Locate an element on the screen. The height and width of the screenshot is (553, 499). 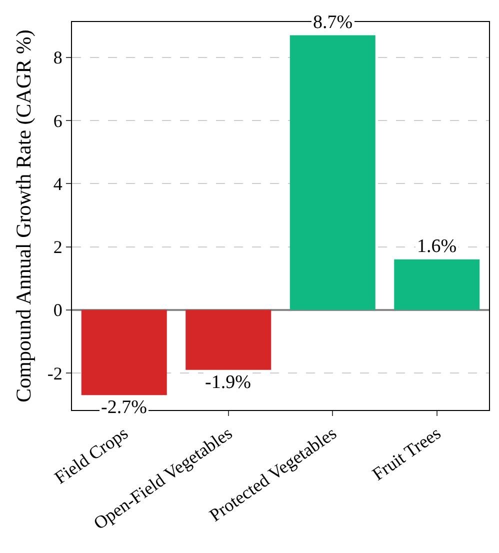
data-label: -2.7% is located at coordinates (124, 407).